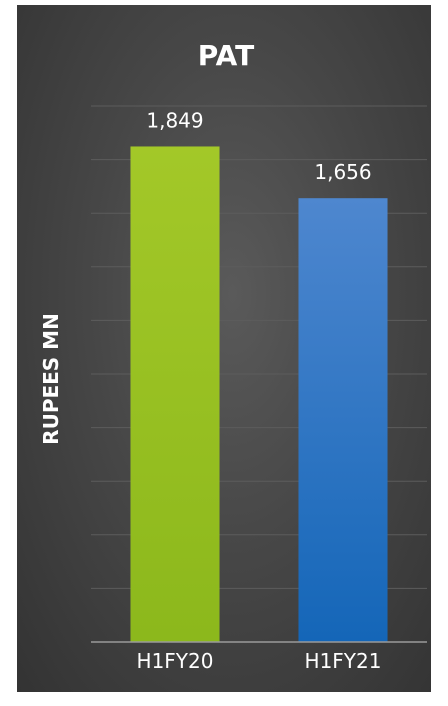 The width and height of the screenshot is (448, 706). What do you see at coordinates (175, 394) in the screenshot?
I see `bar-h1fy20` at bounding box center [175, 394].